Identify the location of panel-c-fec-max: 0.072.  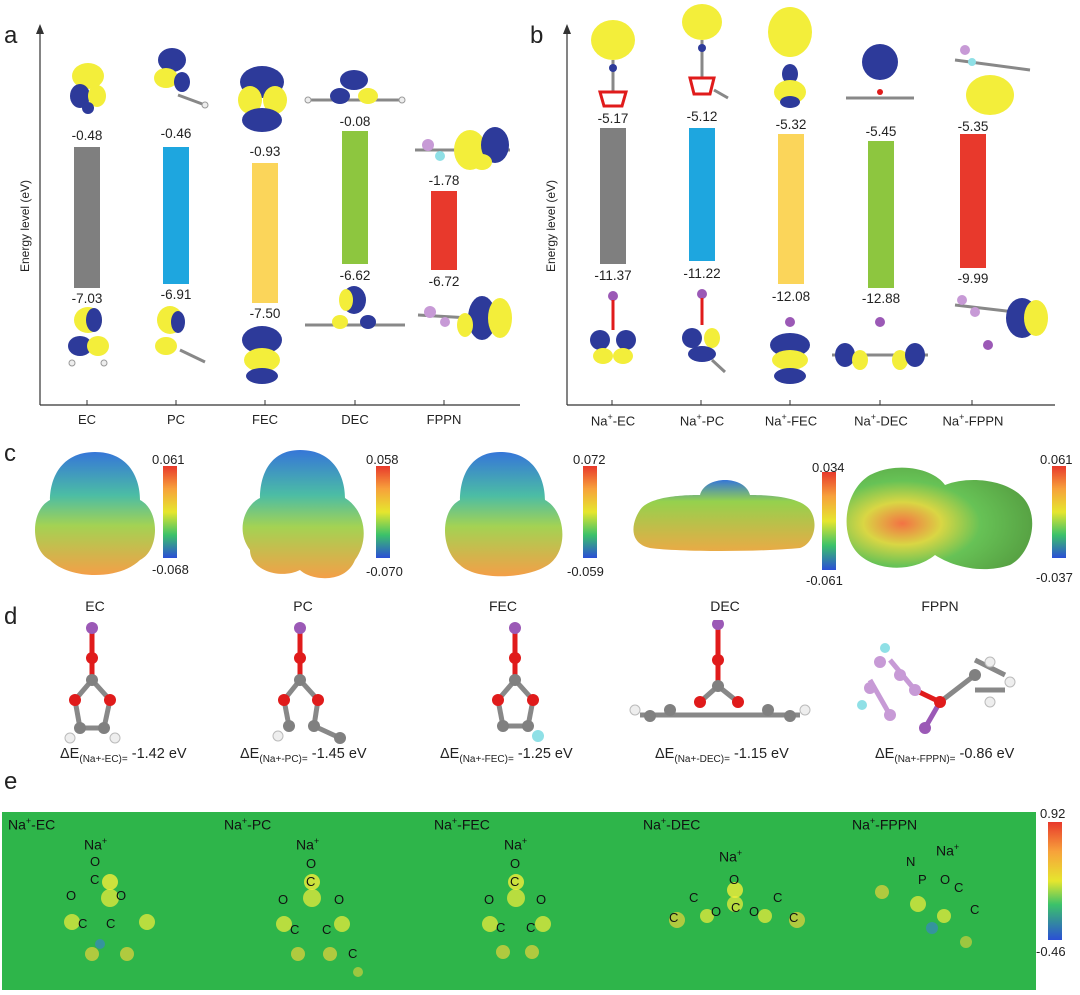
(589, 459).